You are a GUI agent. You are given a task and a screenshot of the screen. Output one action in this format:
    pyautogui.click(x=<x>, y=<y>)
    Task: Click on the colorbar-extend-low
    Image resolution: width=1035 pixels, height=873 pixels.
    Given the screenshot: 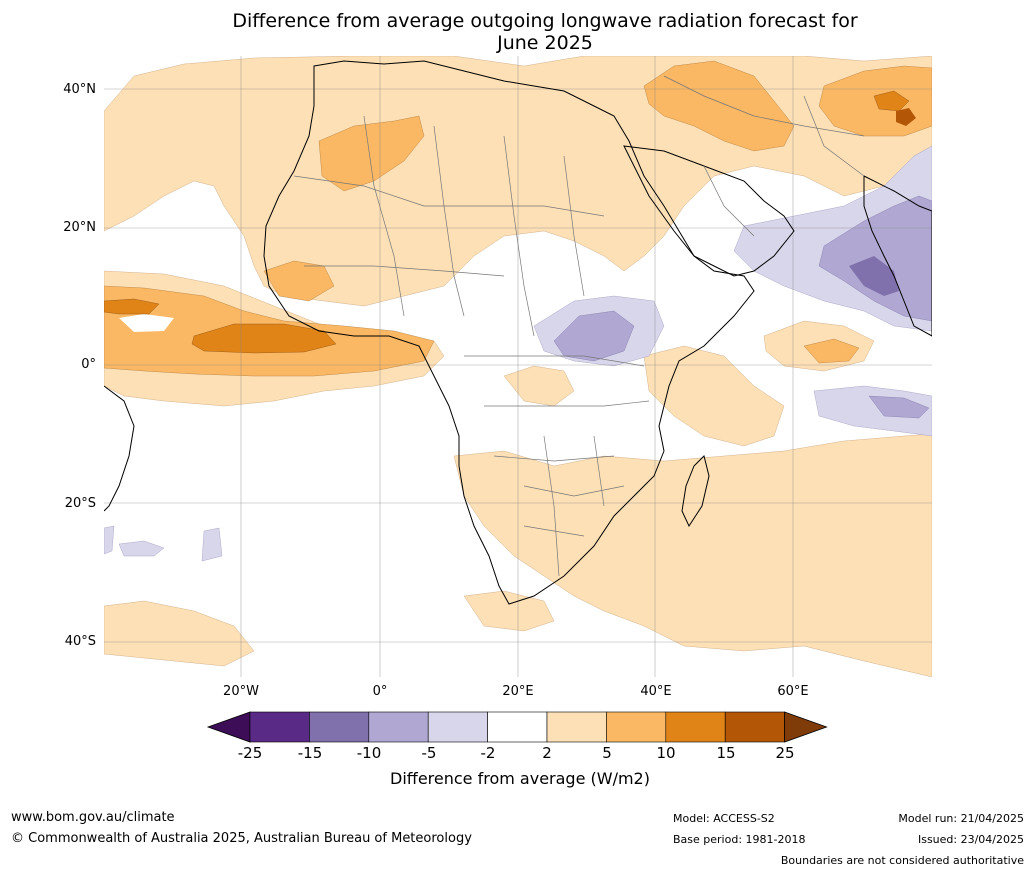 What is the action you would take?
    pyautogui.click(x=228, y=727)
    